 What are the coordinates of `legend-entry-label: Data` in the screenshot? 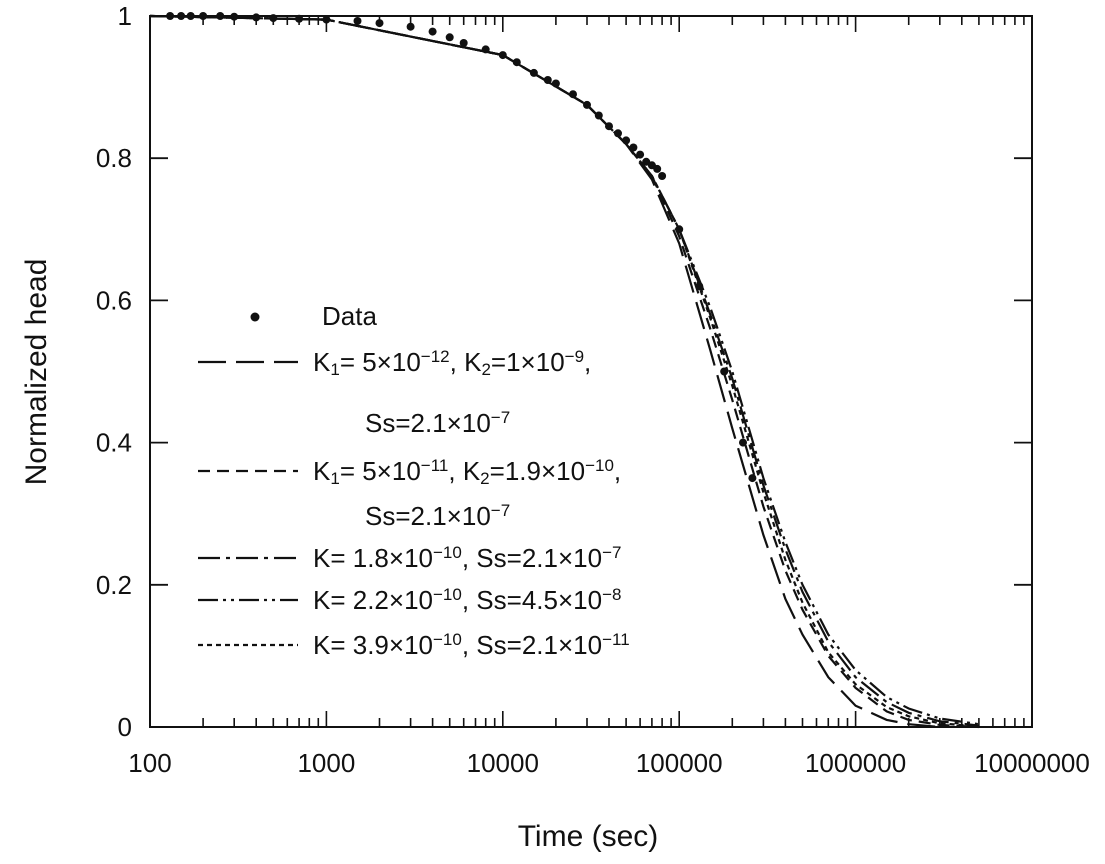 It's located at (349, 316).